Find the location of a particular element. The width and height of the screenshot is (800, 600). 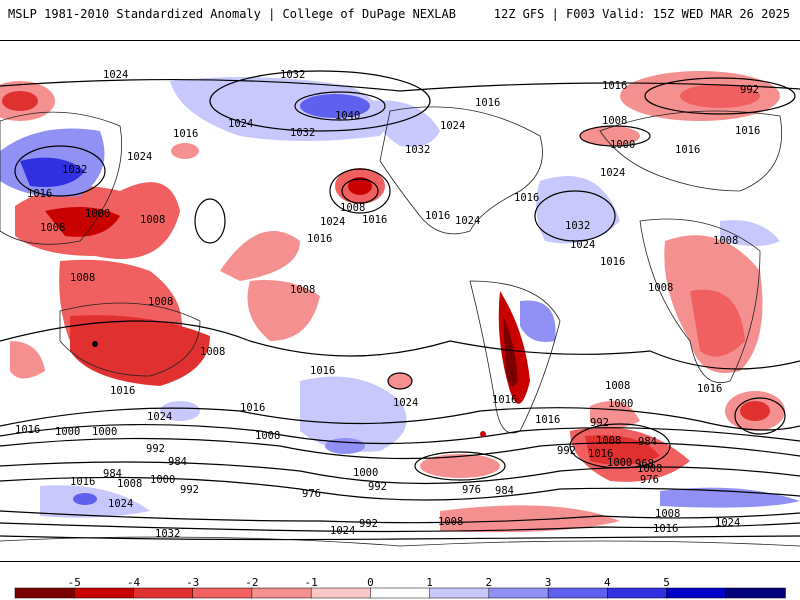

colorbar-tick-label: -4 is located at coordinates (133, 582).